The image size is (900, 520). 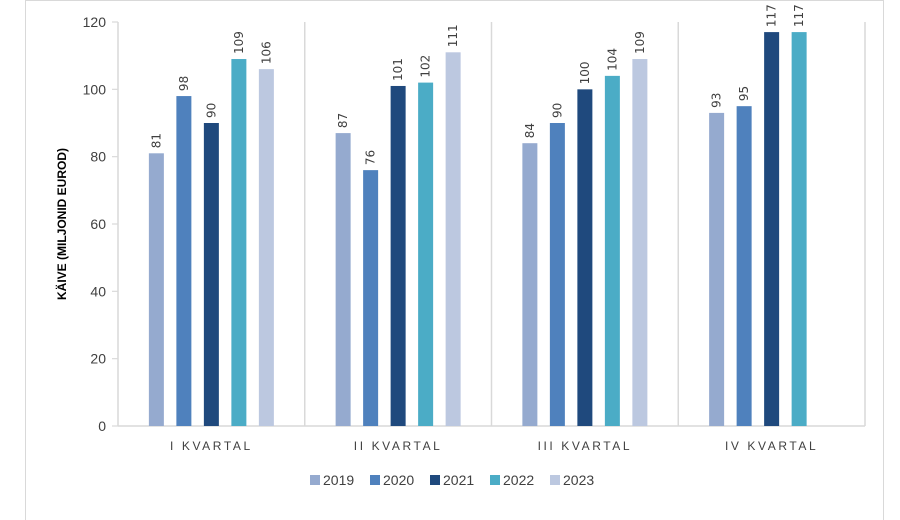 I want to click on legend-swatch-2019, so click(x=315, y=480).